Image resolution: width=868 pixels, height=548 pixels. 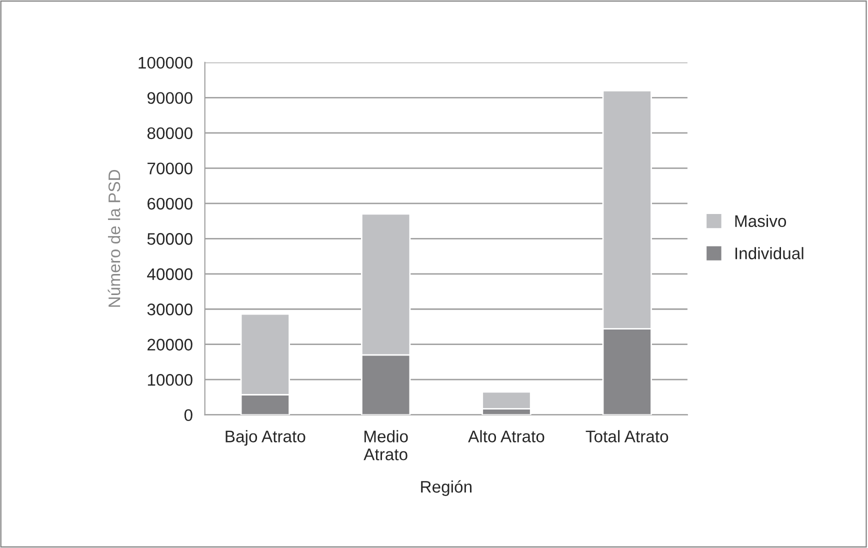 I want to click on y-tick-label: 100000, so click(x=165, y=62).